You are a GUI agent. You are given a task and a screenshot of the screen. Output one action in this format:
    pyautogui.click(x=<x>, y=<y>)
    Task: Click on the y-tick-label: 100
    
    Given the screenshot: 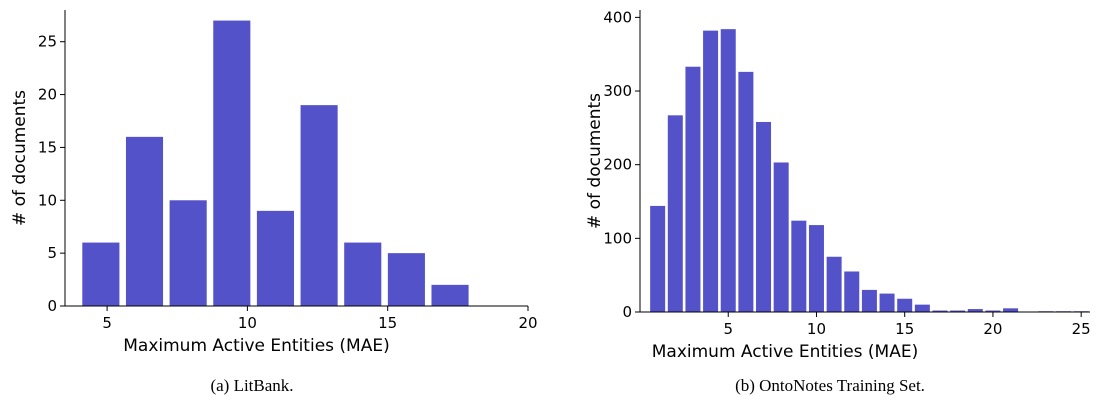 What is the action you would take?
    pyautogui.click(x=617, y=238)
    